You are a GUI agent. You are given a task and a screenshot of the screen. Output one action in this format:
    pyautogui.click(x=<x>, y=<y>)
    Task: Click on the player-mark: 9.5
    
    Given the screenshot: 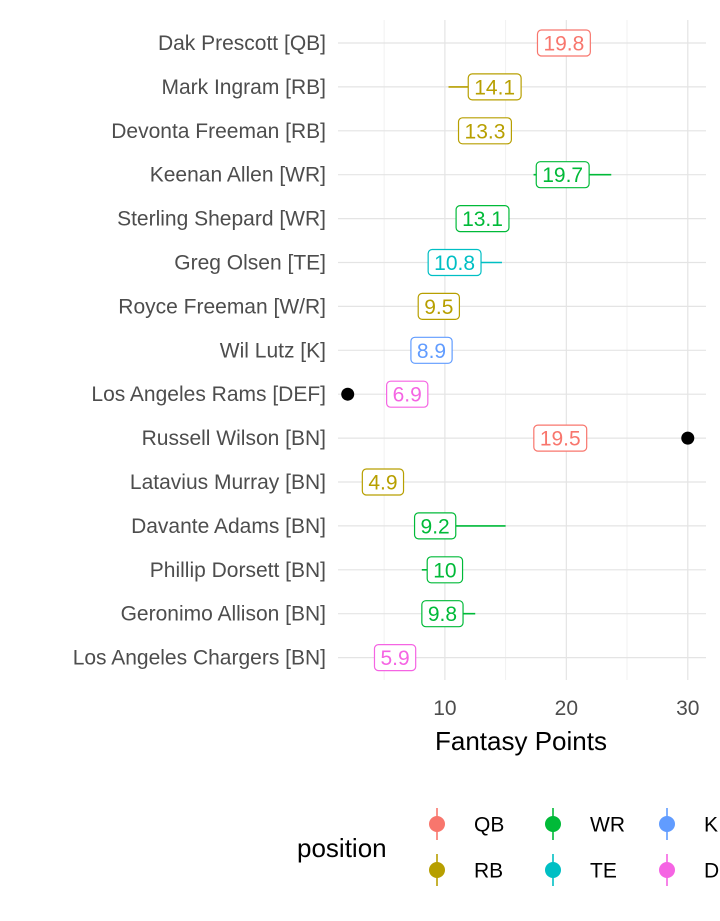 What is the action you would take?
    pyautogui.click(x=439, y=306)
    